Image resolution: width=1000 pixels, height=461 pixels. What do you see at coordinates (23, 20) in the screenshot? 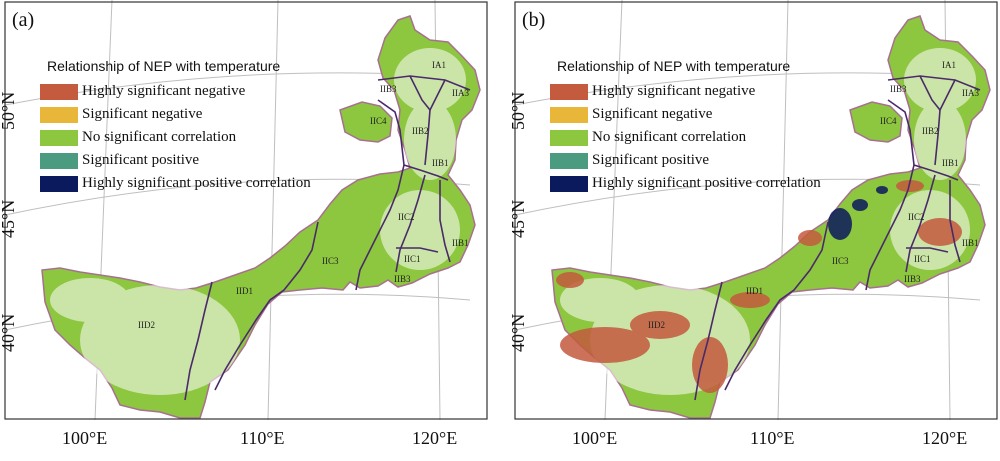
I see `panel-label: (a)` at bounding box center [23, 20].